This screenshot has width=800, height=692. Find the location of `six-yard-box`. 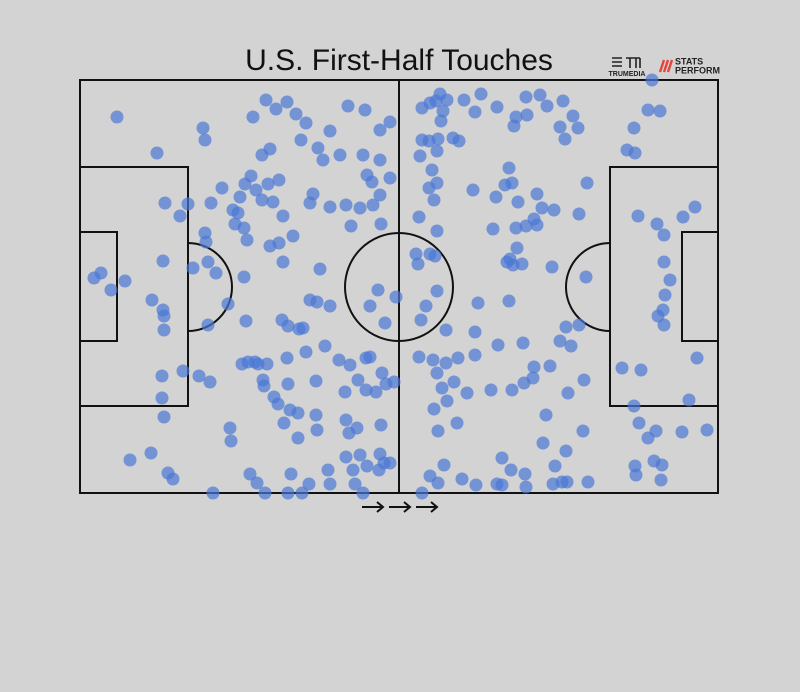

six-yard-box is located at coordinates (98, 286).